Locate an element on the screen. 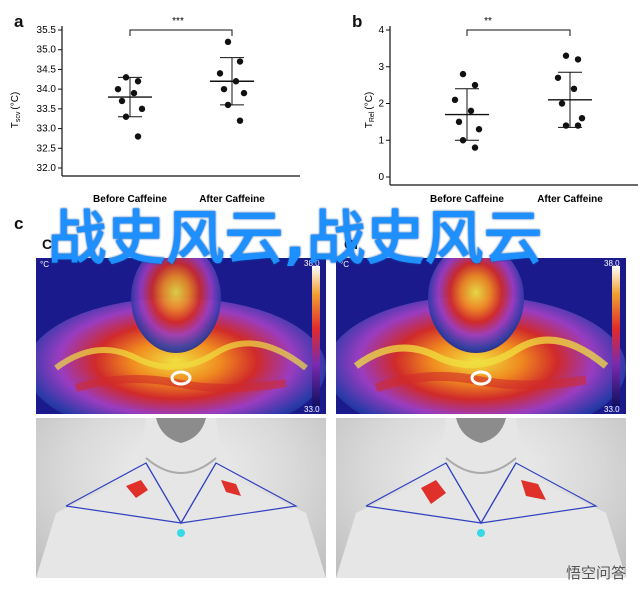  thermal-before-unit: °C is located at coordinates (44, 264).